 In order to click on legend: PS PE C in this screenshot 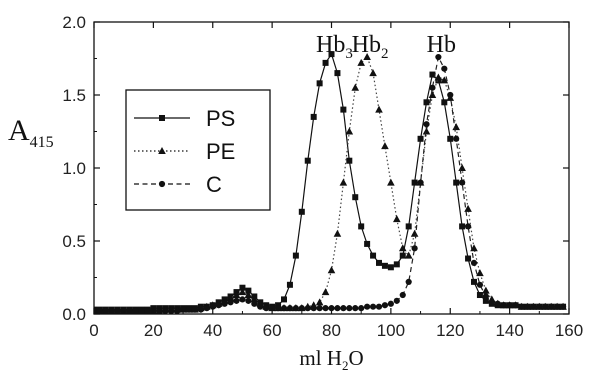, I will do `click(198, 150)`.